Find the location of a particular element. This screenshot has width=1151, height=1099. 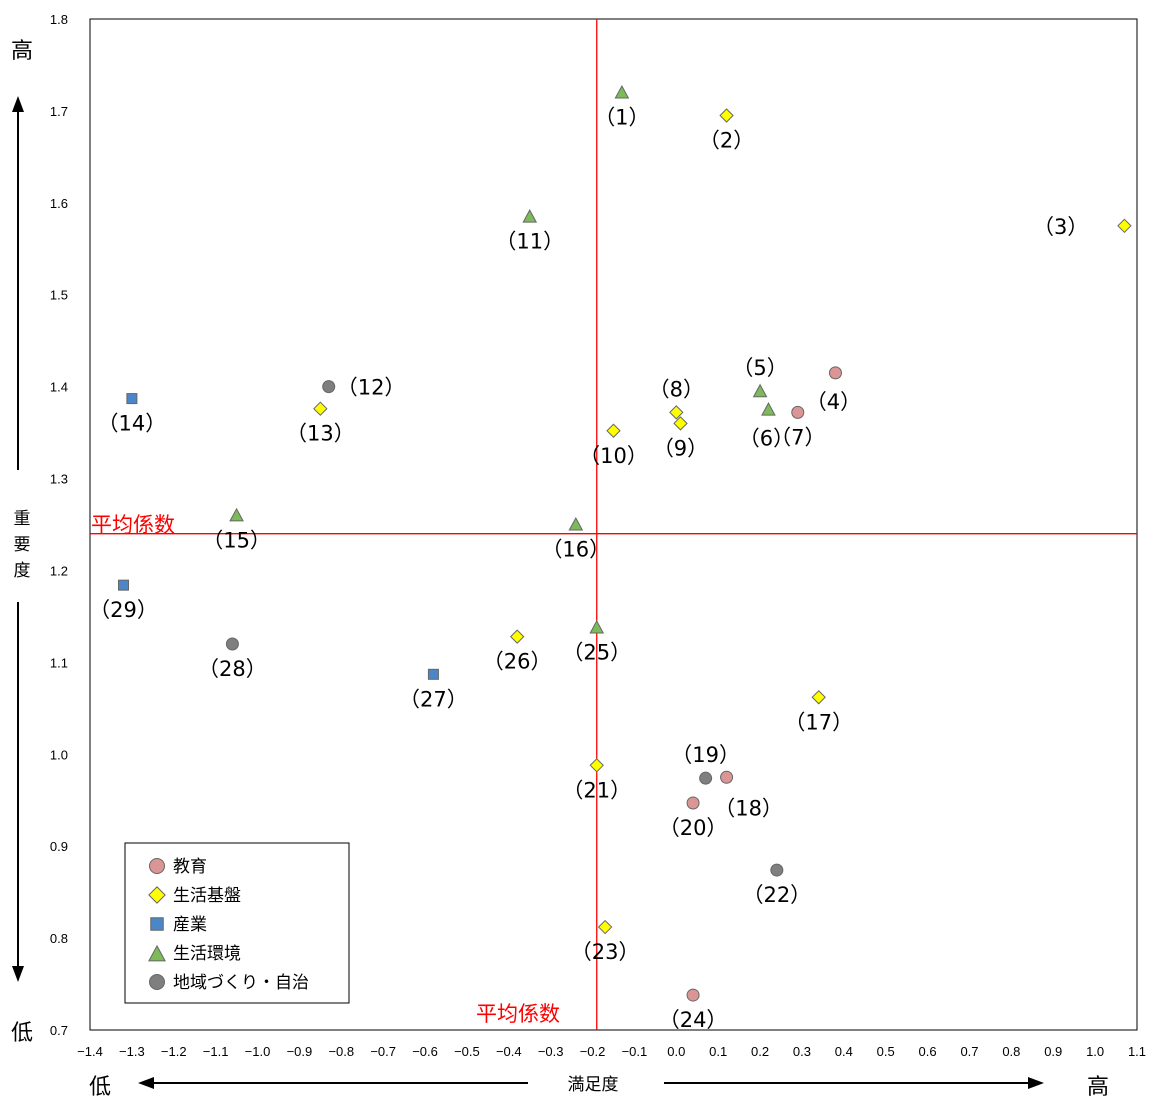

point-label: （12） is located at coordinates (371, 388).